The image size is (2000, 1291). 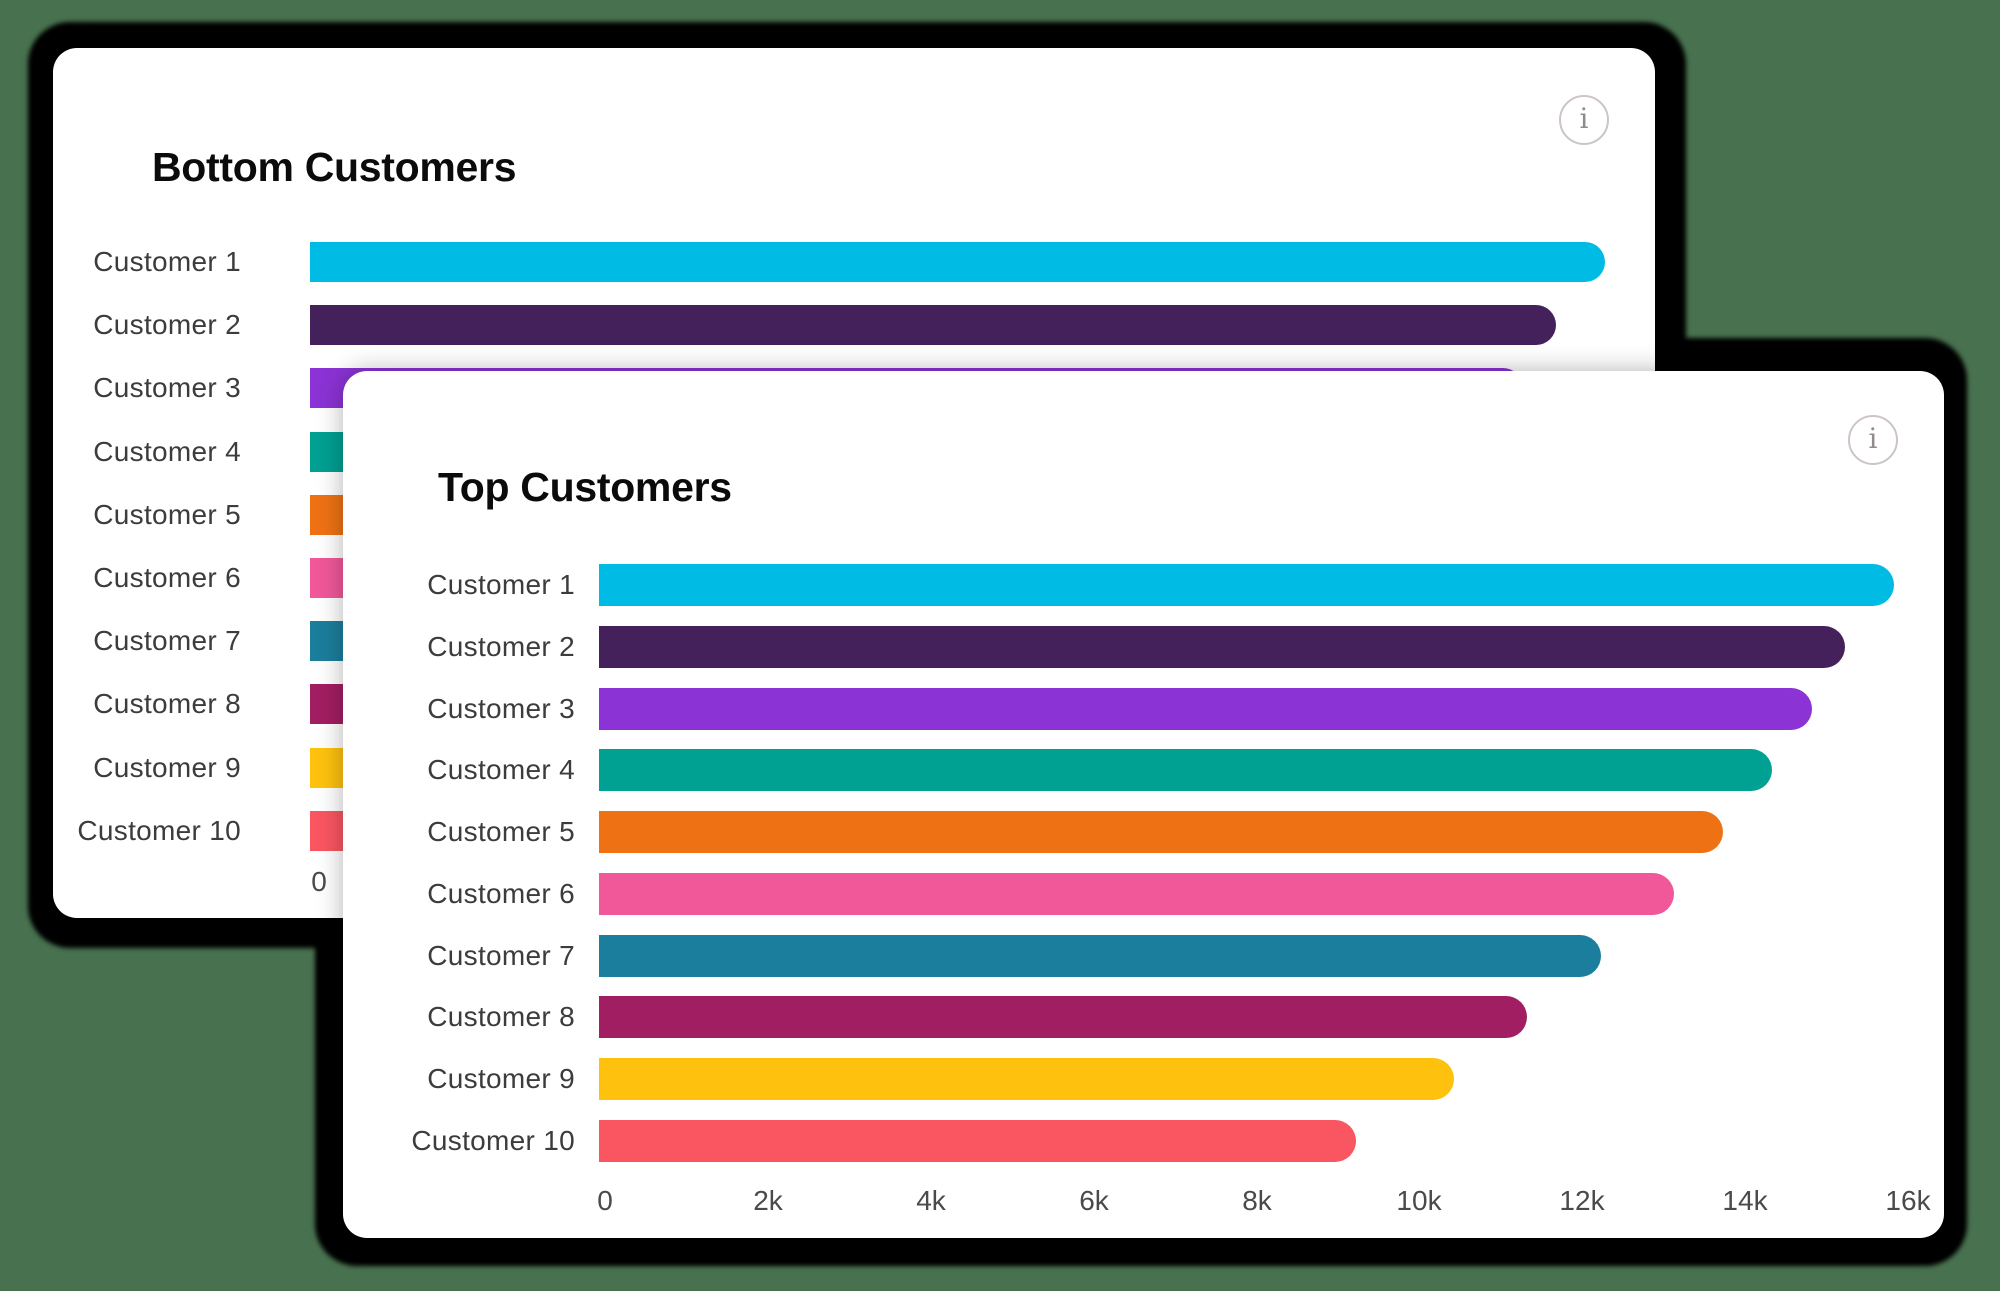 What do you see at coordinates (1257, 1200) in the screenshot?
I see `x-axis-tick: 8k` at bounding box center [1257, 1200].